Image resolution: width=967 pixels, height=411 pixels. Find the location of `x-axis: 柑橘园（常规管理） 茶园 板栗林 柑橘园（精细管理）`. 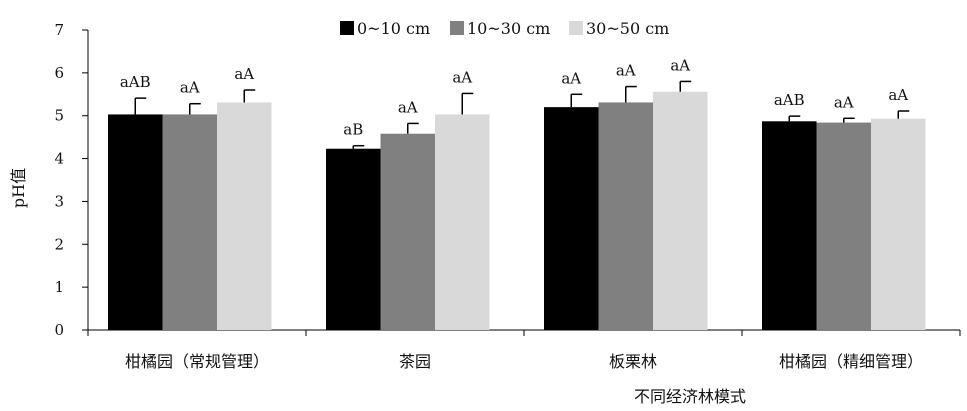

x-axis: 柑橘园（常规管理） 茶园 板栗林 柑橘园（精细管理） is located at coordinates (524, 350).